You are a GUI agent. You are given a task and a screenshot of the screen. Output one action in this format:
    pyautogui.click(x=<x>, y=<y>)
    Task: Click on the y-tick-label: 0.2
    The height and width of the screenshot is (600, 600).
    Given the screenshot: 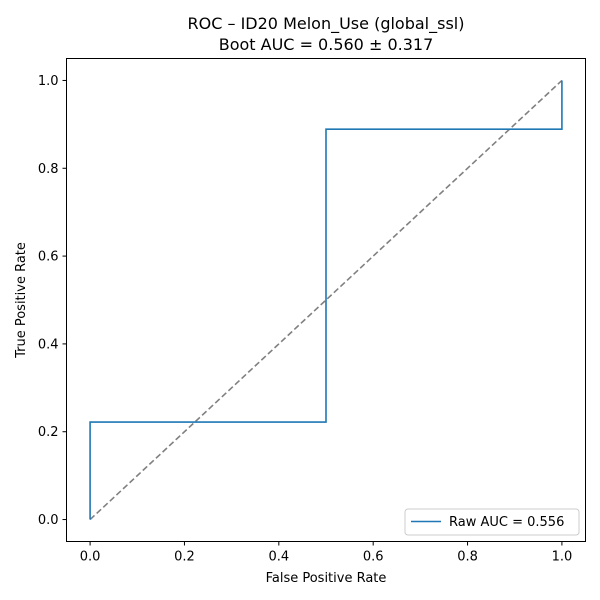 What is the action you would take?
    pyautogui.click(x=48, y=432)
    